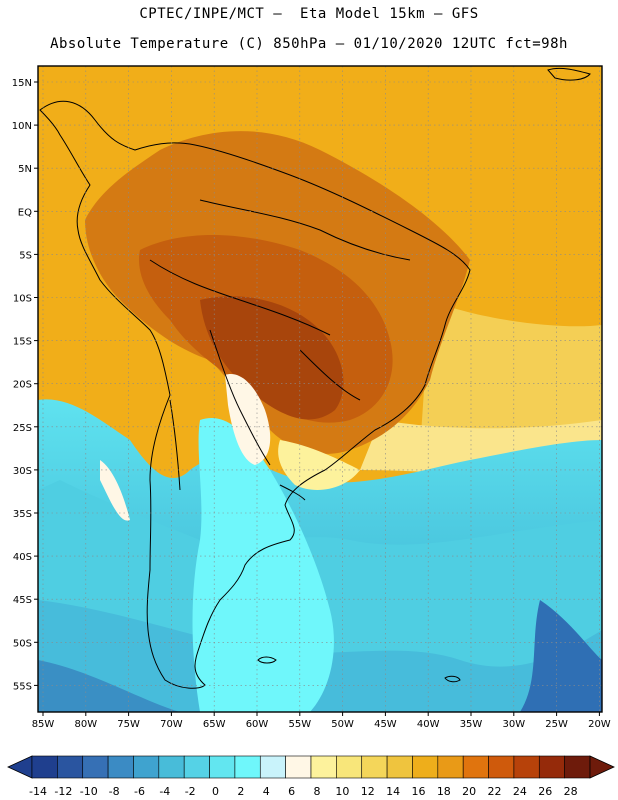 This screenshot has height=800, width=618. Describe the element at coordinates (240, 791) in the screenshot. I see `colorbar-label: 2` at that location.